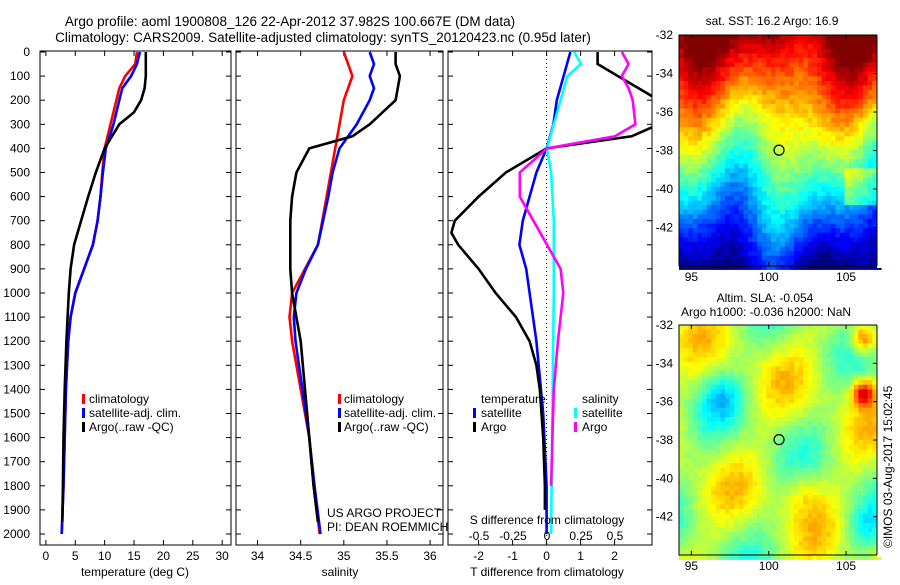  I want to click on salinity-xlabel: salinity, so click(340, 572).